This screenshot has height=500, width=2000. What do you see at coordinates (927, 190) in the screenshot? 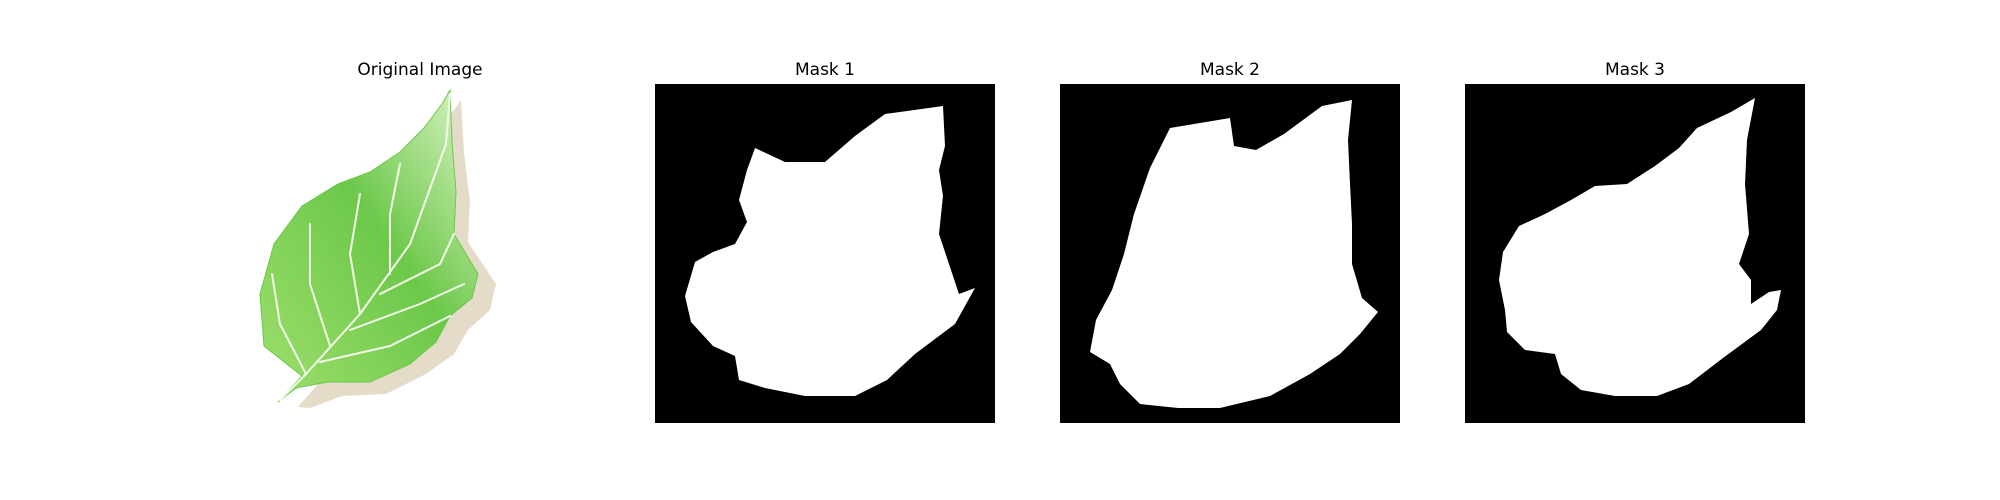
I see `mask-1-speck` at bounding box center [927, 190].